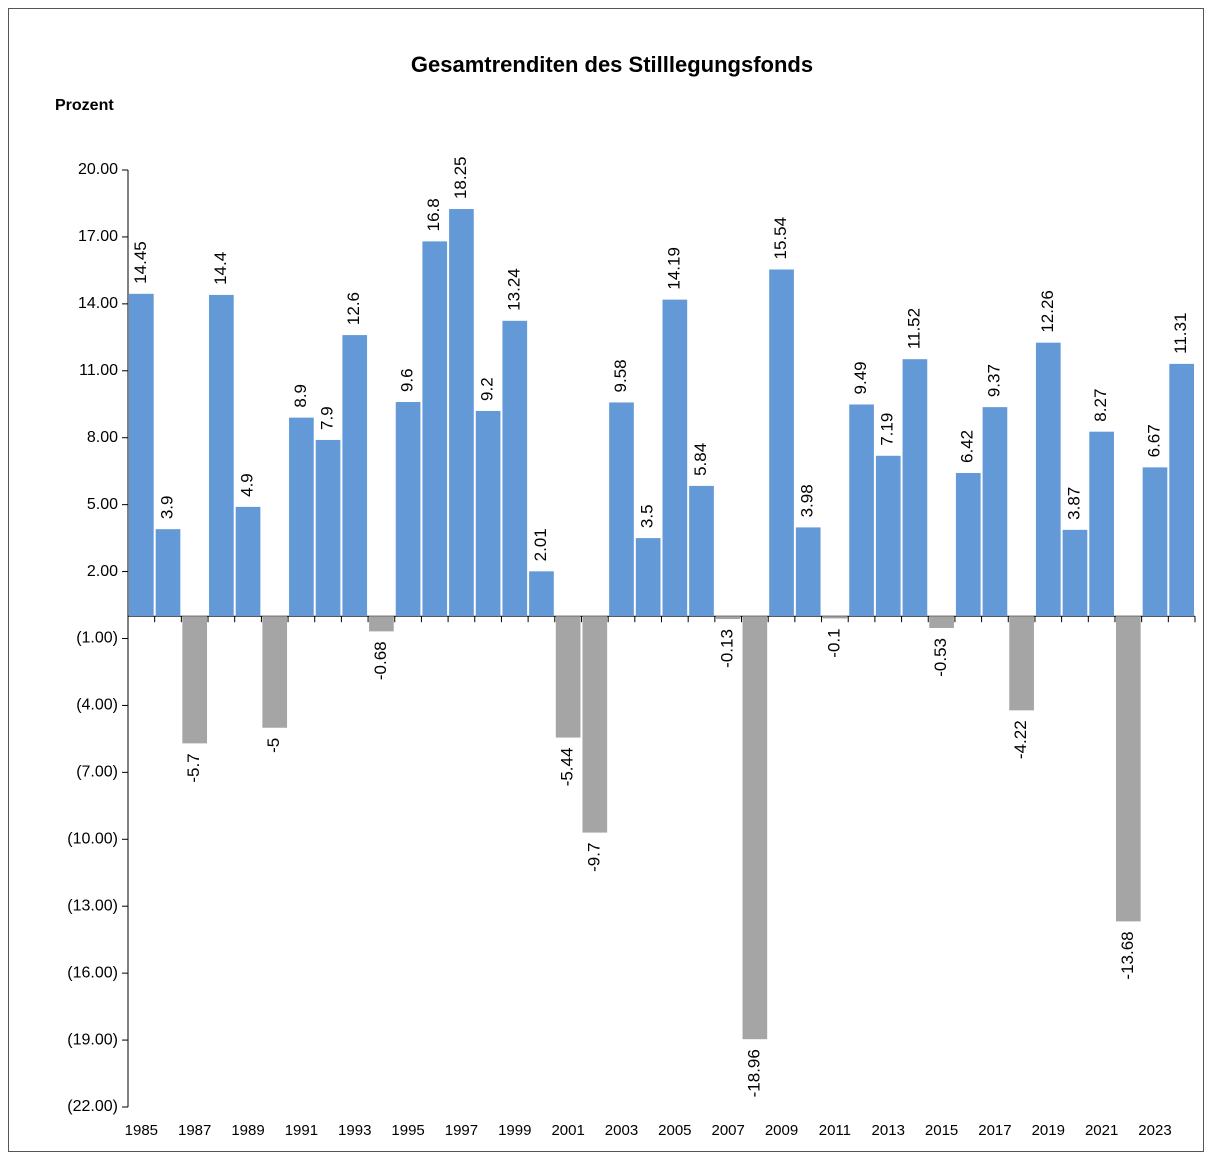  I want to click on x-tick-label: 1987, so click(194, 1130).